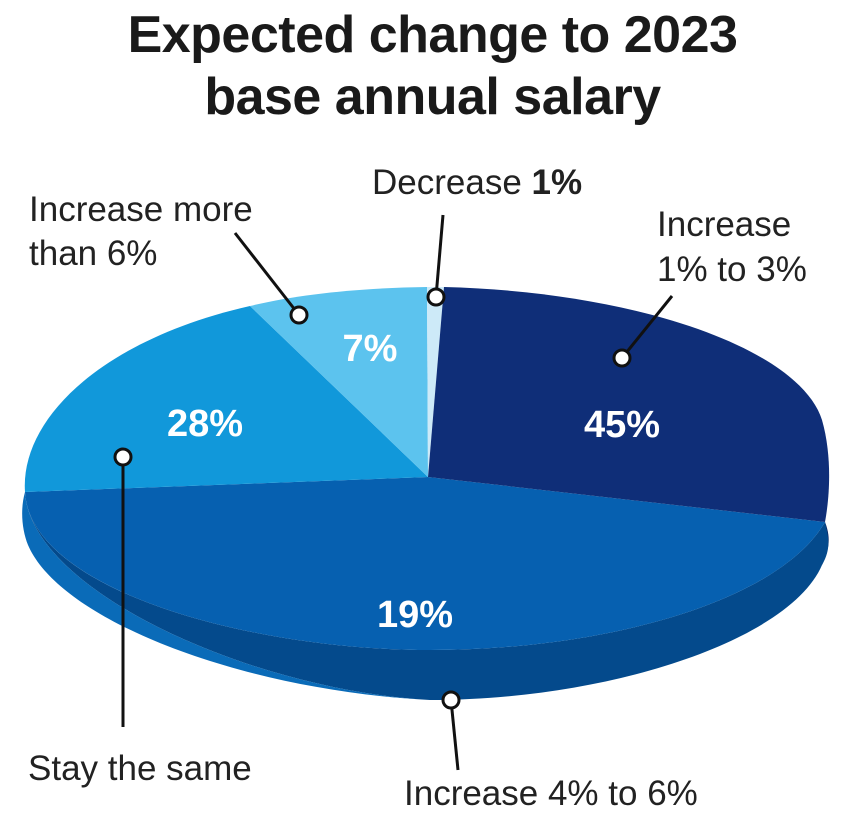 This screenshot has width=865, height=817. Describe the element at coordinates (93, 253) in the screenshot. I see `label-increase-more-6-line-2: than 6%` at that location.